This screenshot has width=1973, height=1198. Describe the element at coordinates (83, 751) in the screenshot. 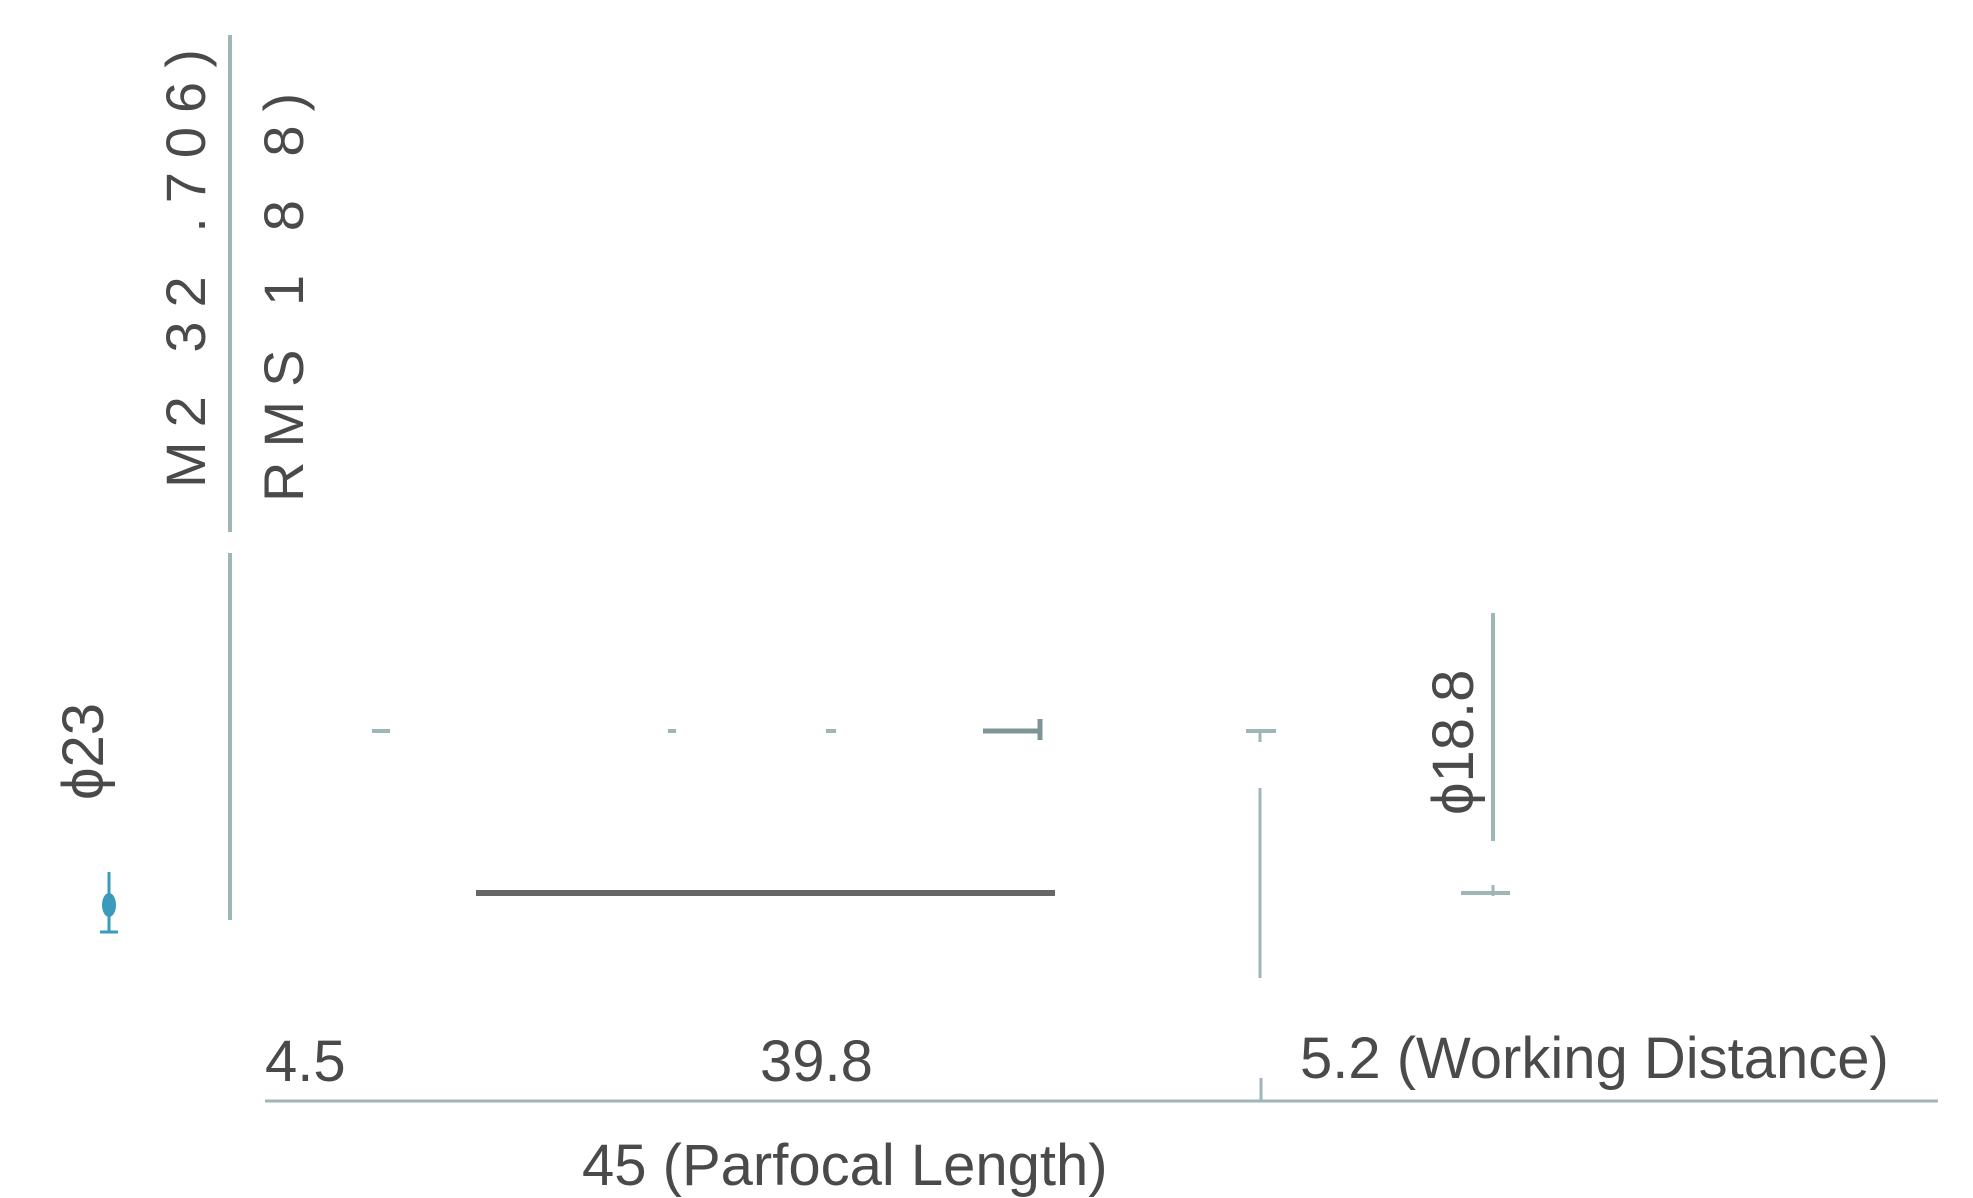

I see `body-diameter-label: ϕ23` at that location.